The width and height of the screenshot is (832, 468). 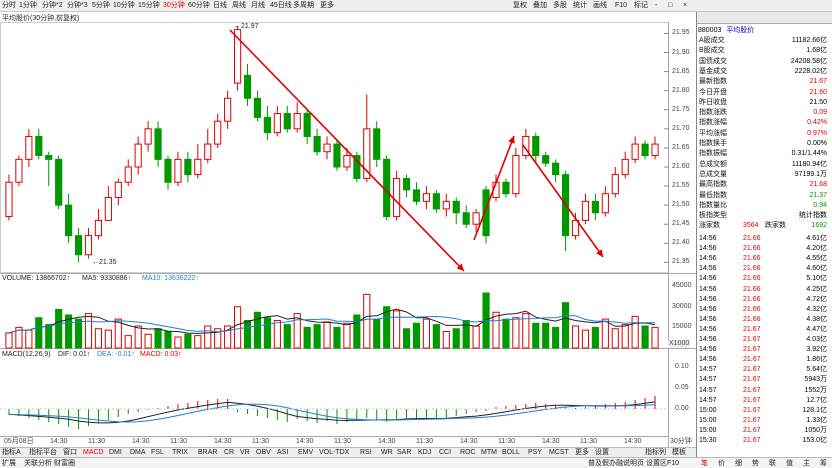 What do you see at coordinates (641, 5) in the screenshot?
I see `toolbar-button-6: 标记` at bounding box center [641, 5].